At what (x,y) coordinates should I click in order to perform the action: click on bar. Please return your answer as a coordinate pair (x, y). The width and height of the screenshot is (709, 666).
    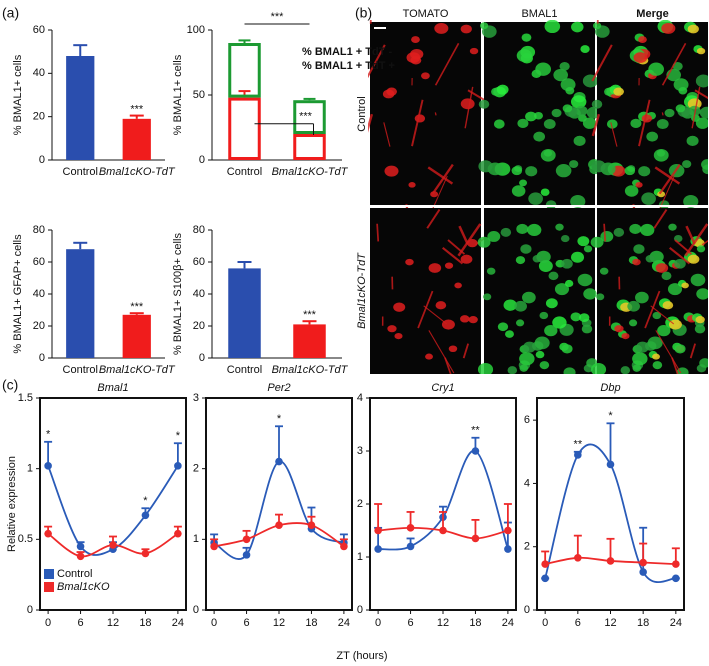
    Looking at the image, I should click on (136, 336).